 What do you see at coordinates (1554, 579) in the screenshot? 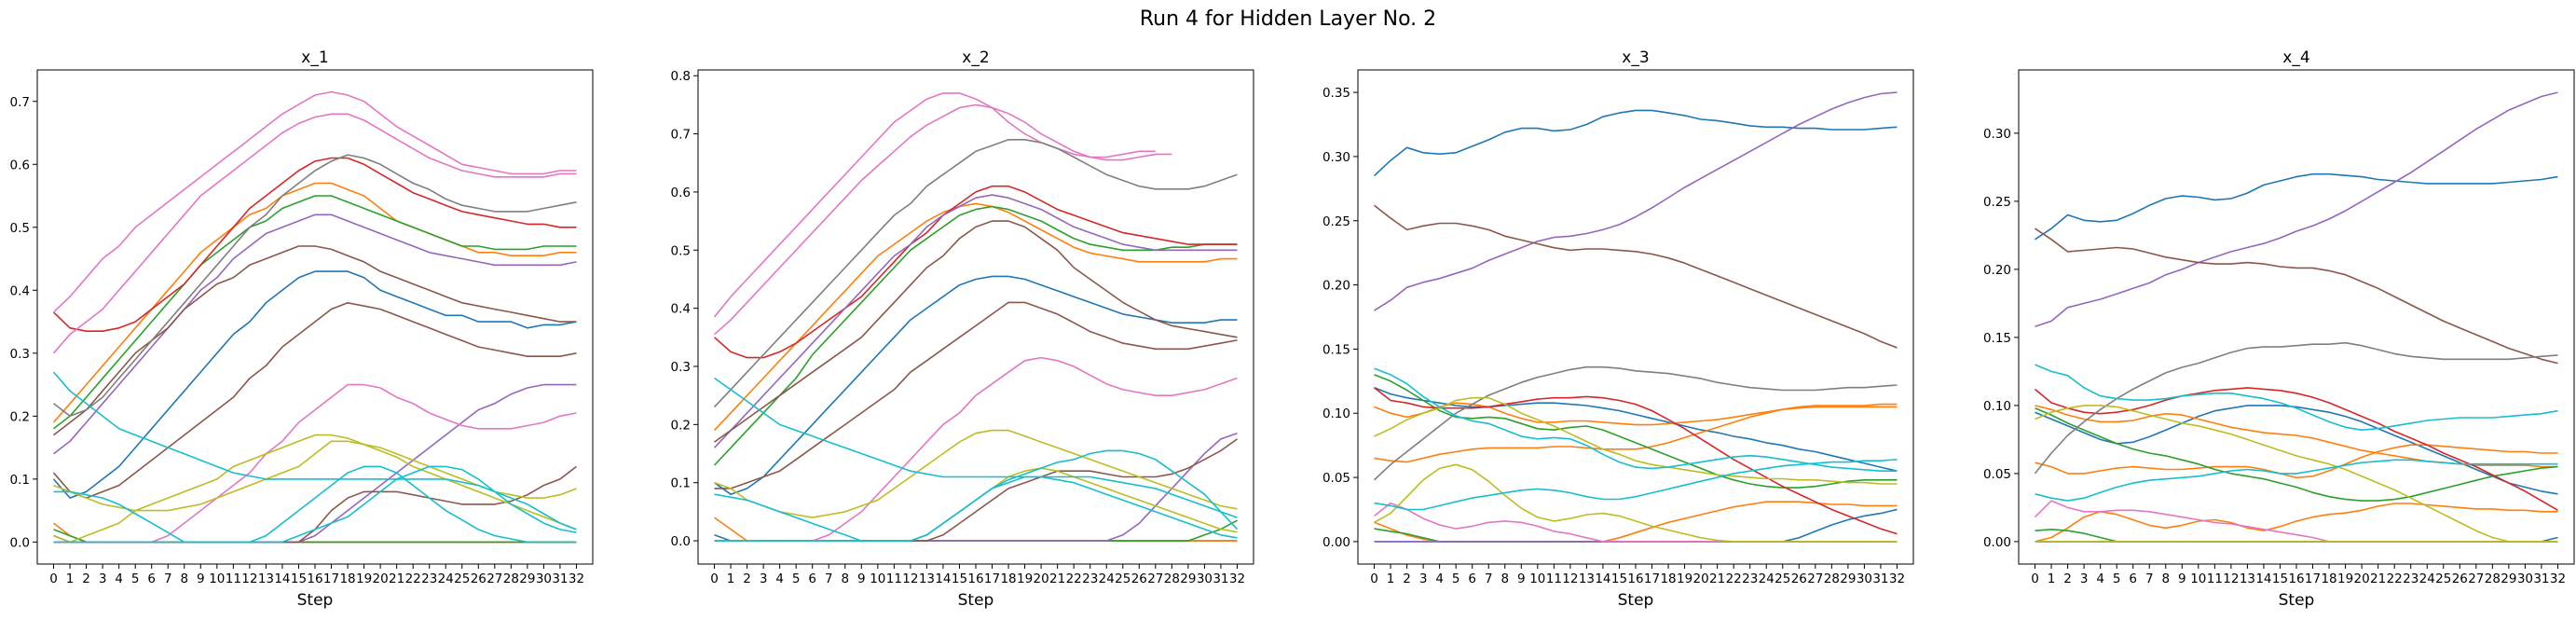
I see `x-tick-label: 11` at bounding box center [1554, 579].